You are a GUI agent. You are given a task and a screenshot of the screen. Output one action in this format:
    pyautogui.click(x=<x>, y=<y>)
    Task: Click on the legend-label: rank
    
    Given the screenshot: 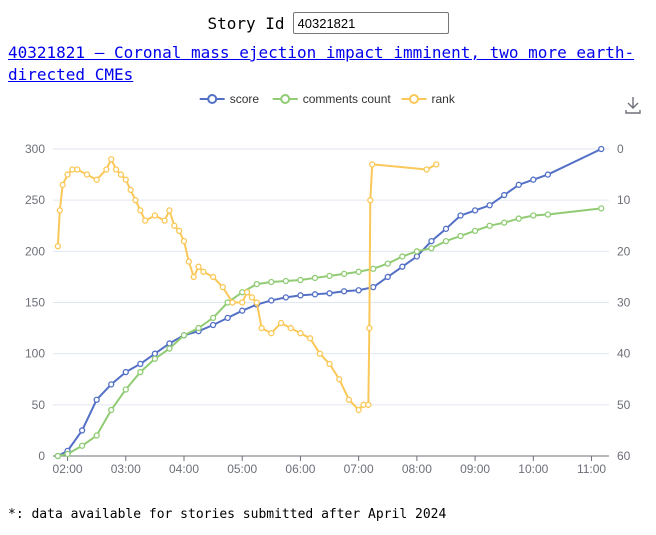 What is the action you would take?
    pyautogui.click(x=444, y=99)
    